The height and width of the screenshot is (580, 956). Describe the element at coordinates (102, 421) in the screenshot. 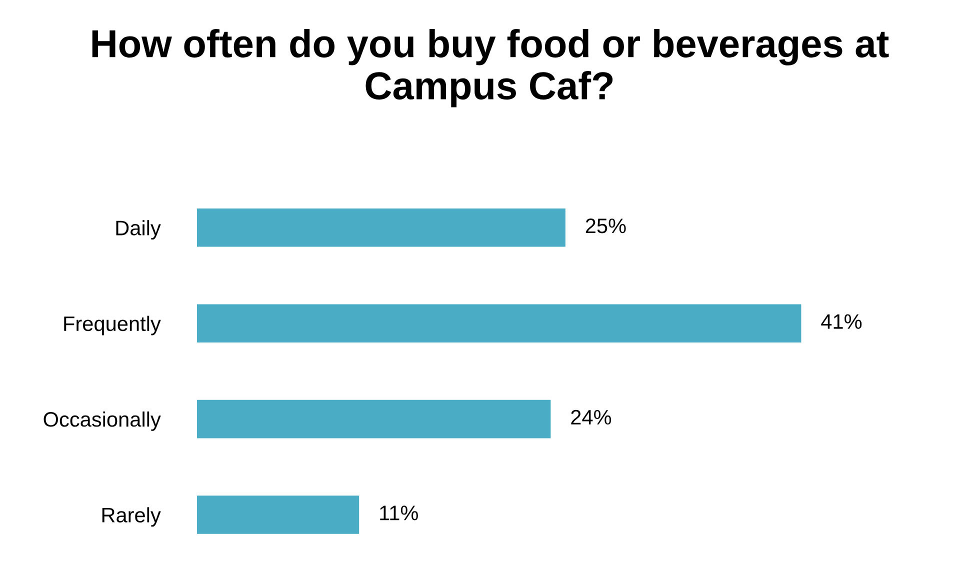

I see `y-tick-label: Occasionally` at that location.